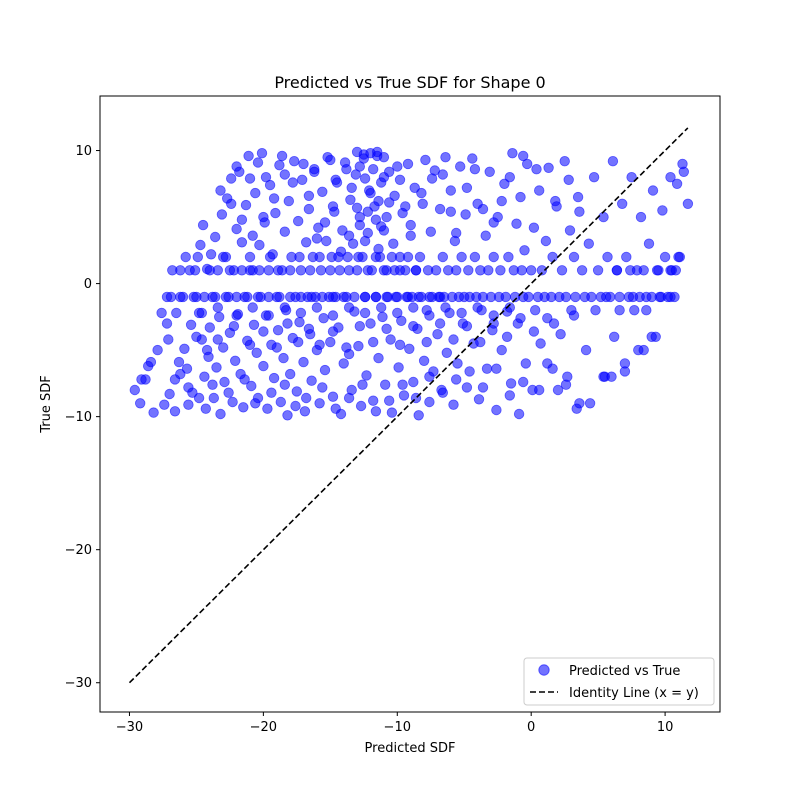  I want to click on y-tick-label: −10, so click(78, 417).